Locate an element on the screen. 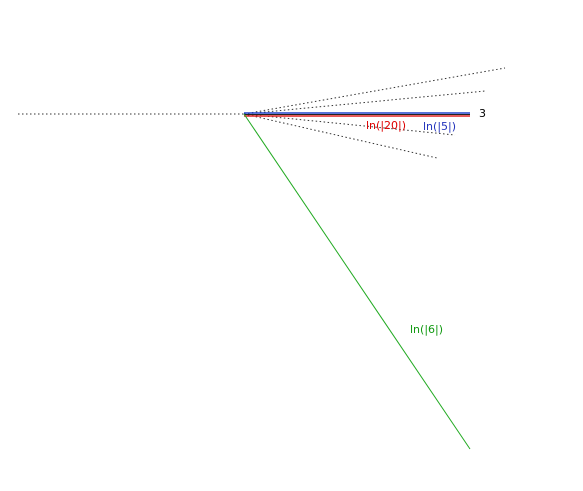 This screenshot has width=583, height=491. red-label: ln(|20|) is located at coordinates (386, 125).